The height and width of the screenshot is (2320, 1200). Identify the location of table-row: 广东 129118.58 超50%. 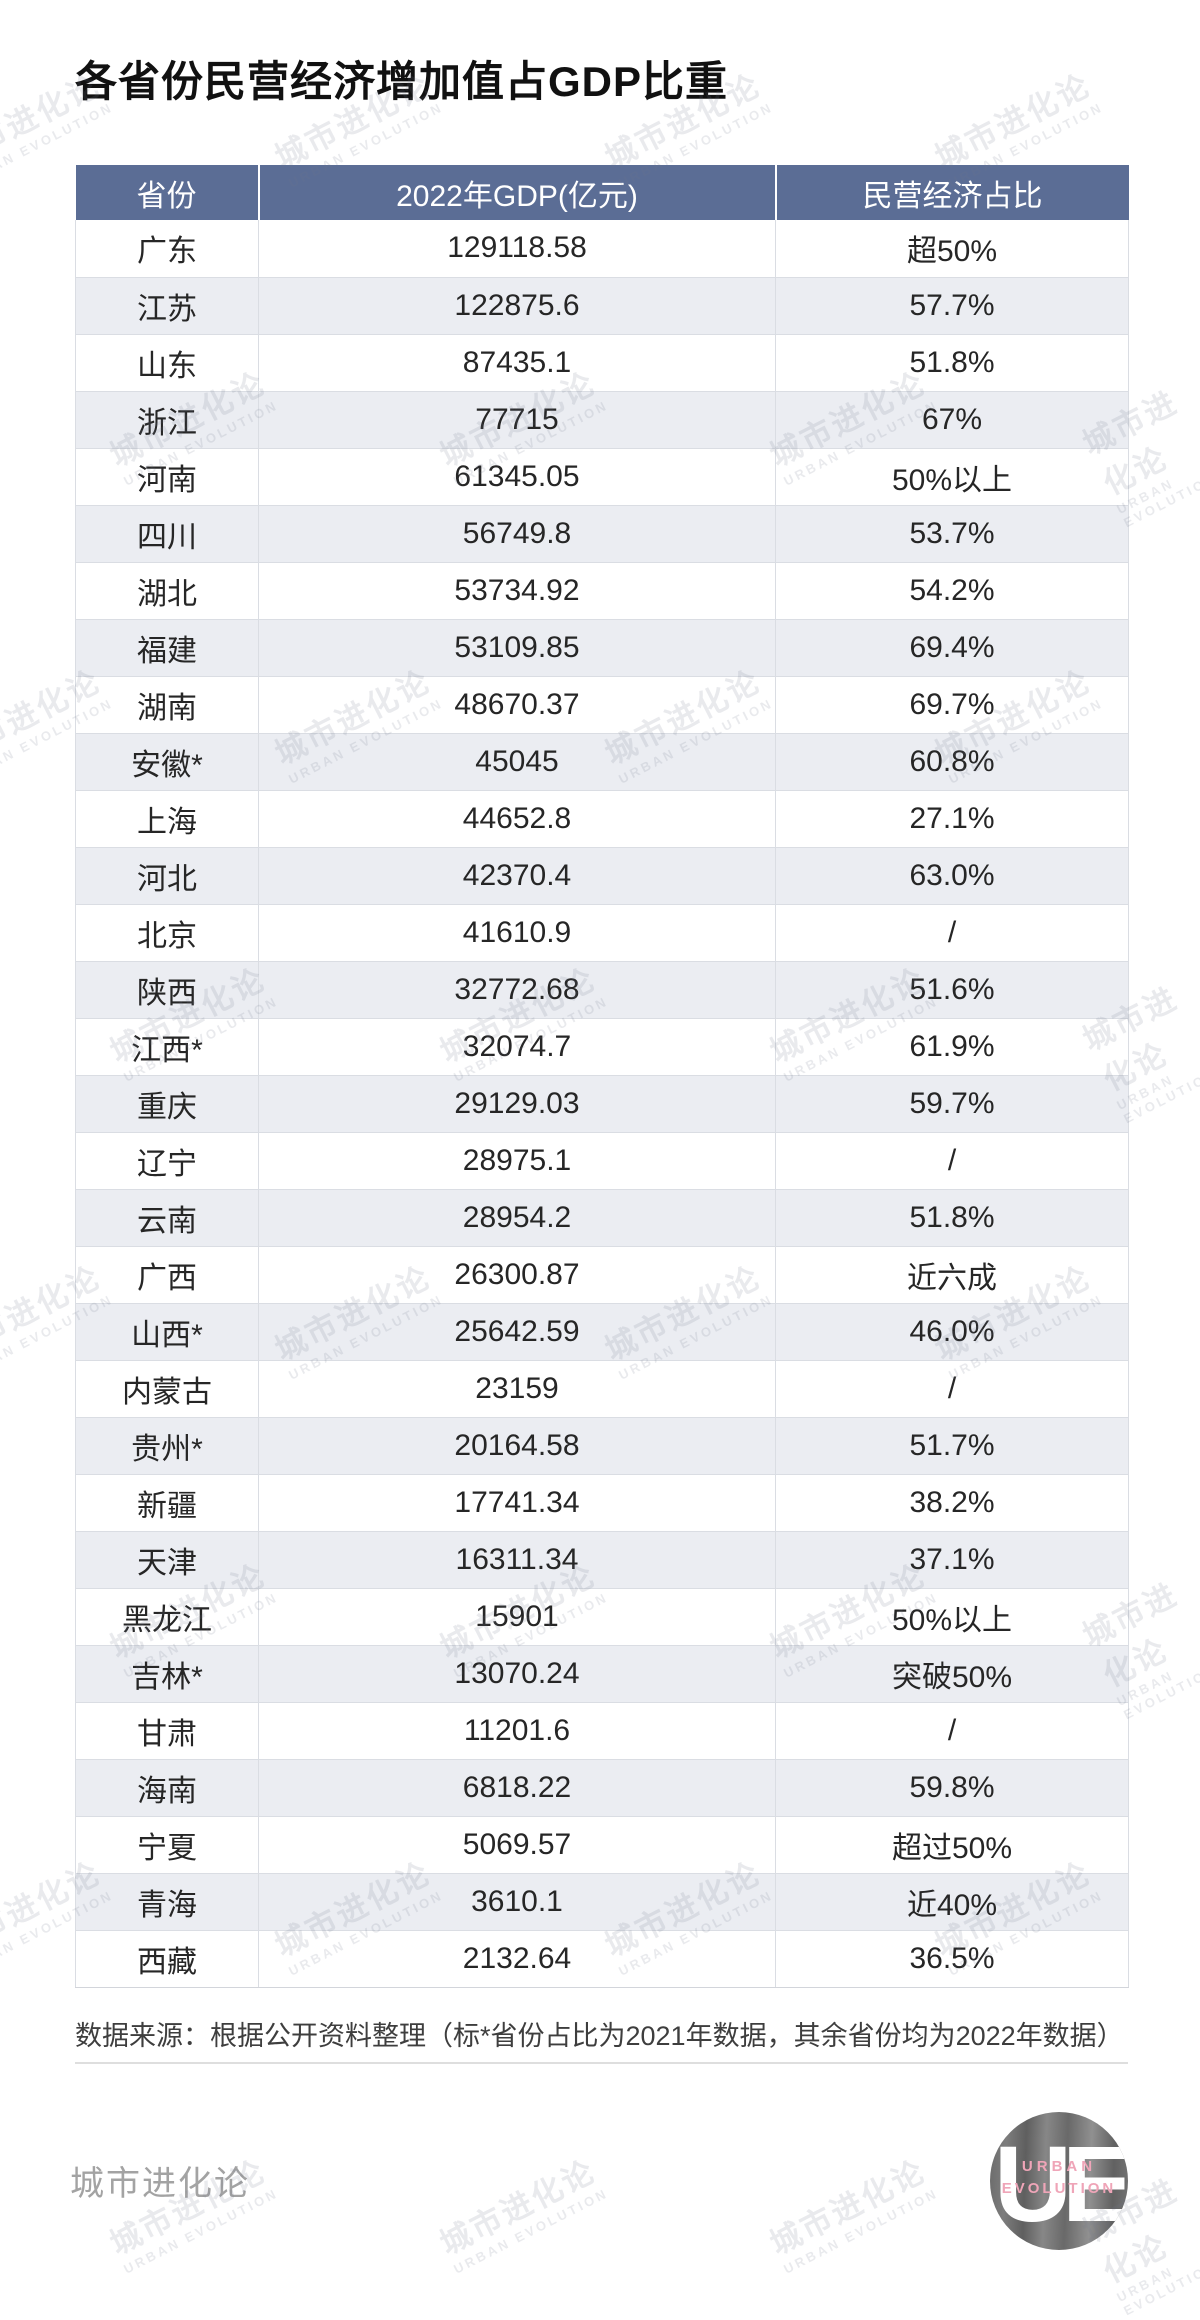
(602, 249).